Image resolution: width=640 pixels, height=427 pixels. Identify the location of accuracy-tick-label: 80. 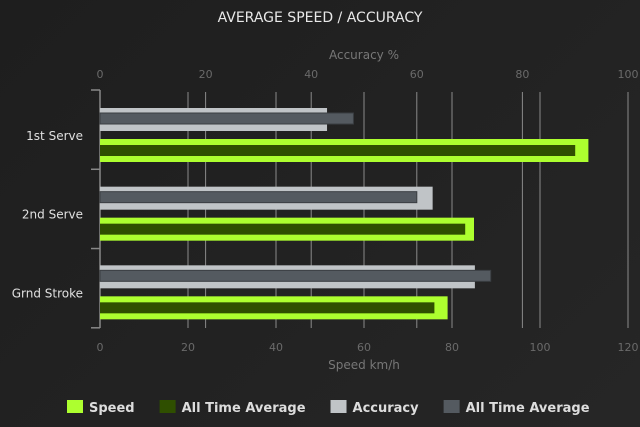
(522, 74).